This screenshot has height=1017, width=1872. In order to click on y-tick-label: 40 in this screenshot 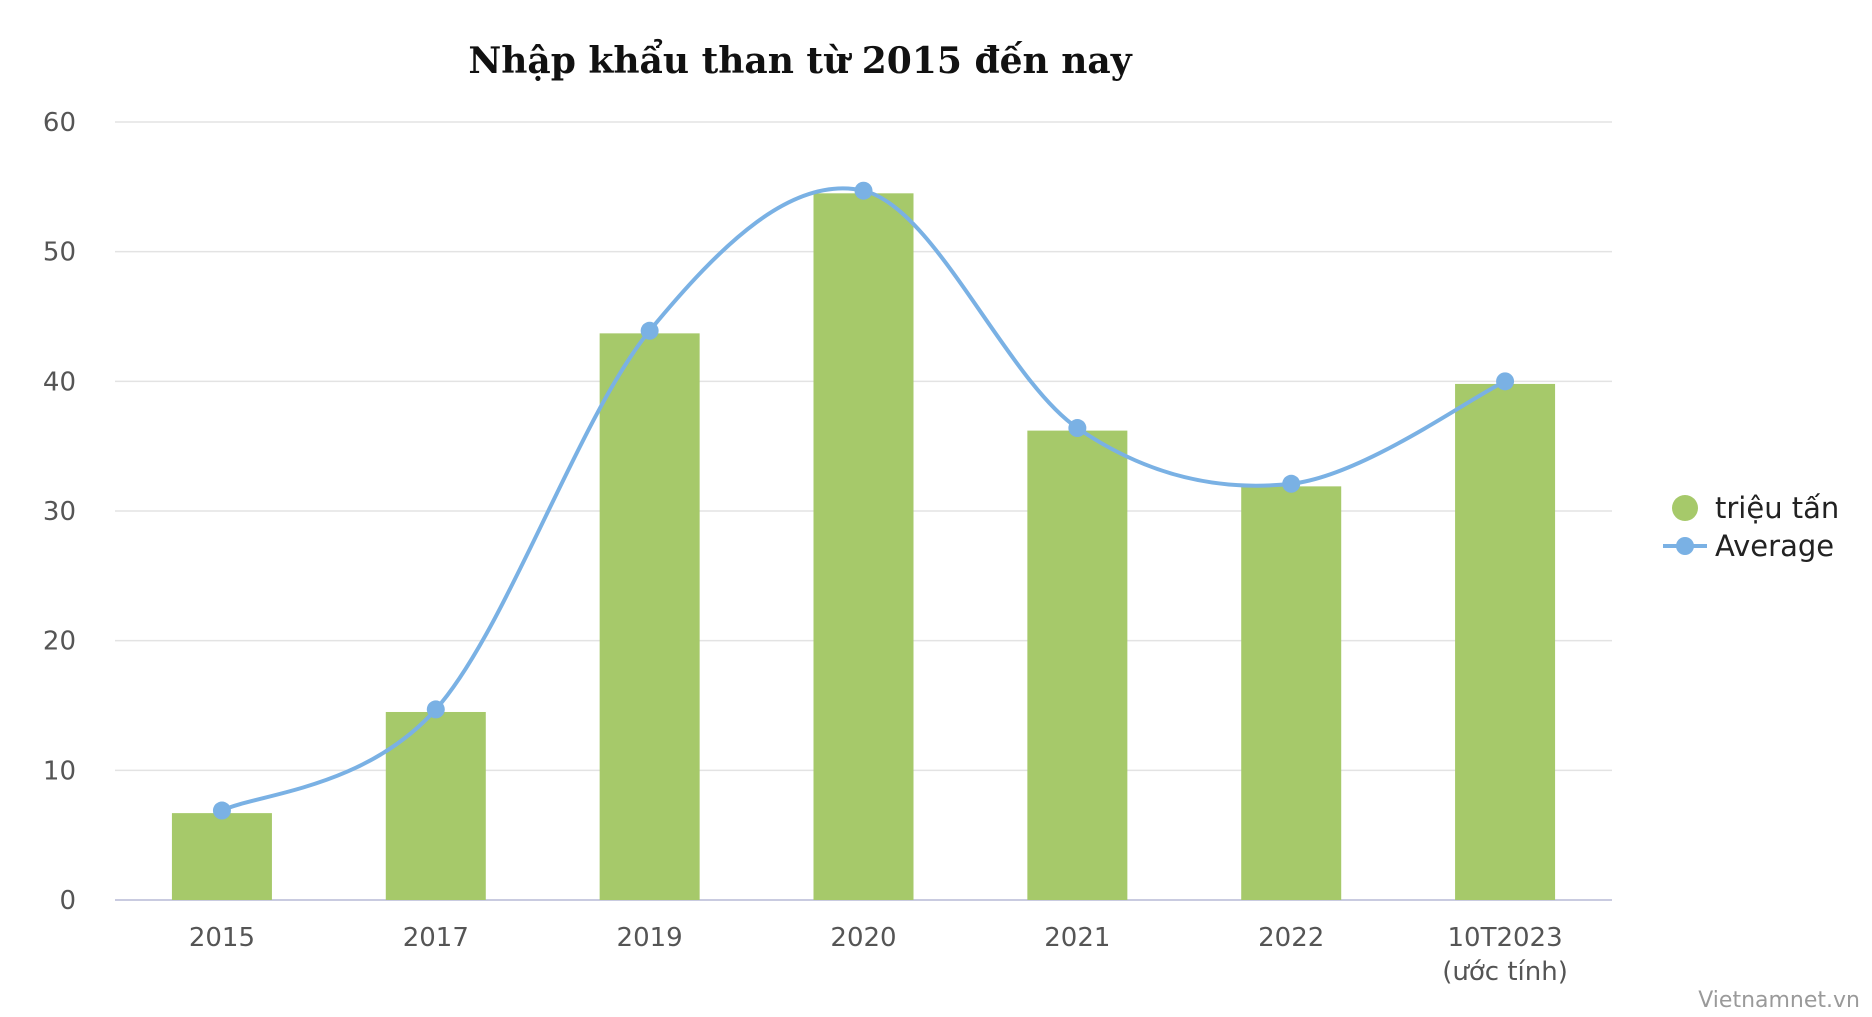, I will do `click(59, 382)`.